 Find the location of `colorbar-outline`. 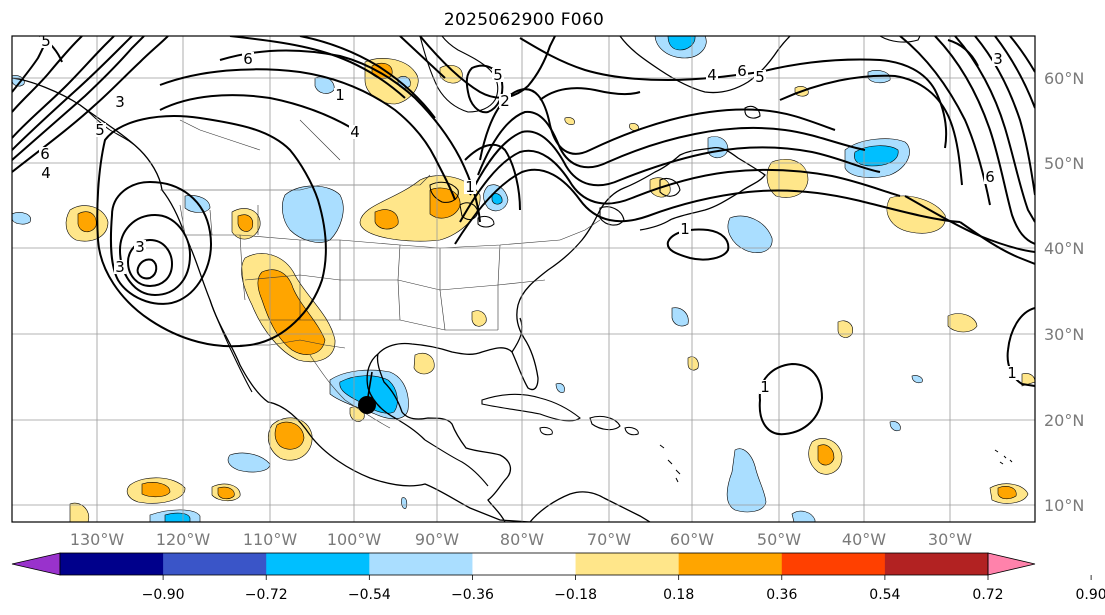

colorbar-outline is located at coordinates (524, 564).